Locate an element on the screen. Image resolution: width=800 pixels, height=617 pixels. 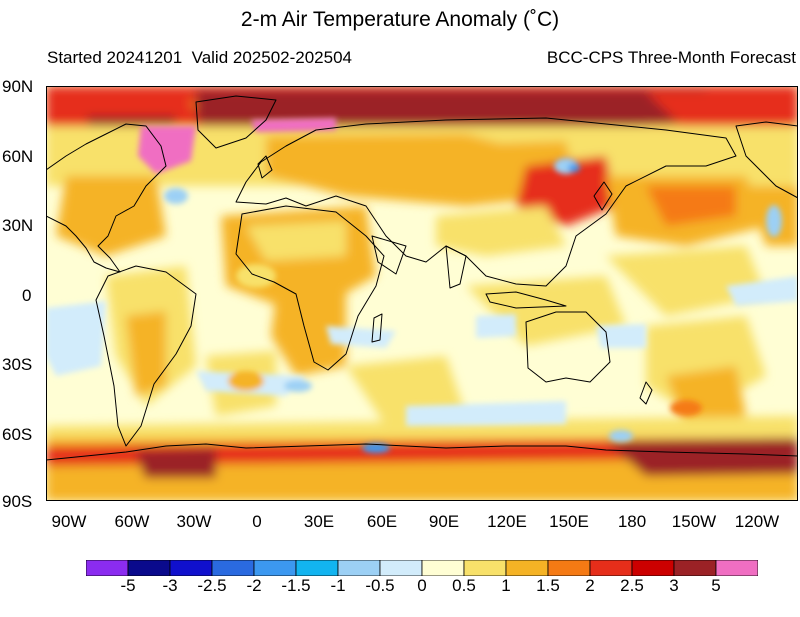
coast-india is located at coordinates (456, 267).